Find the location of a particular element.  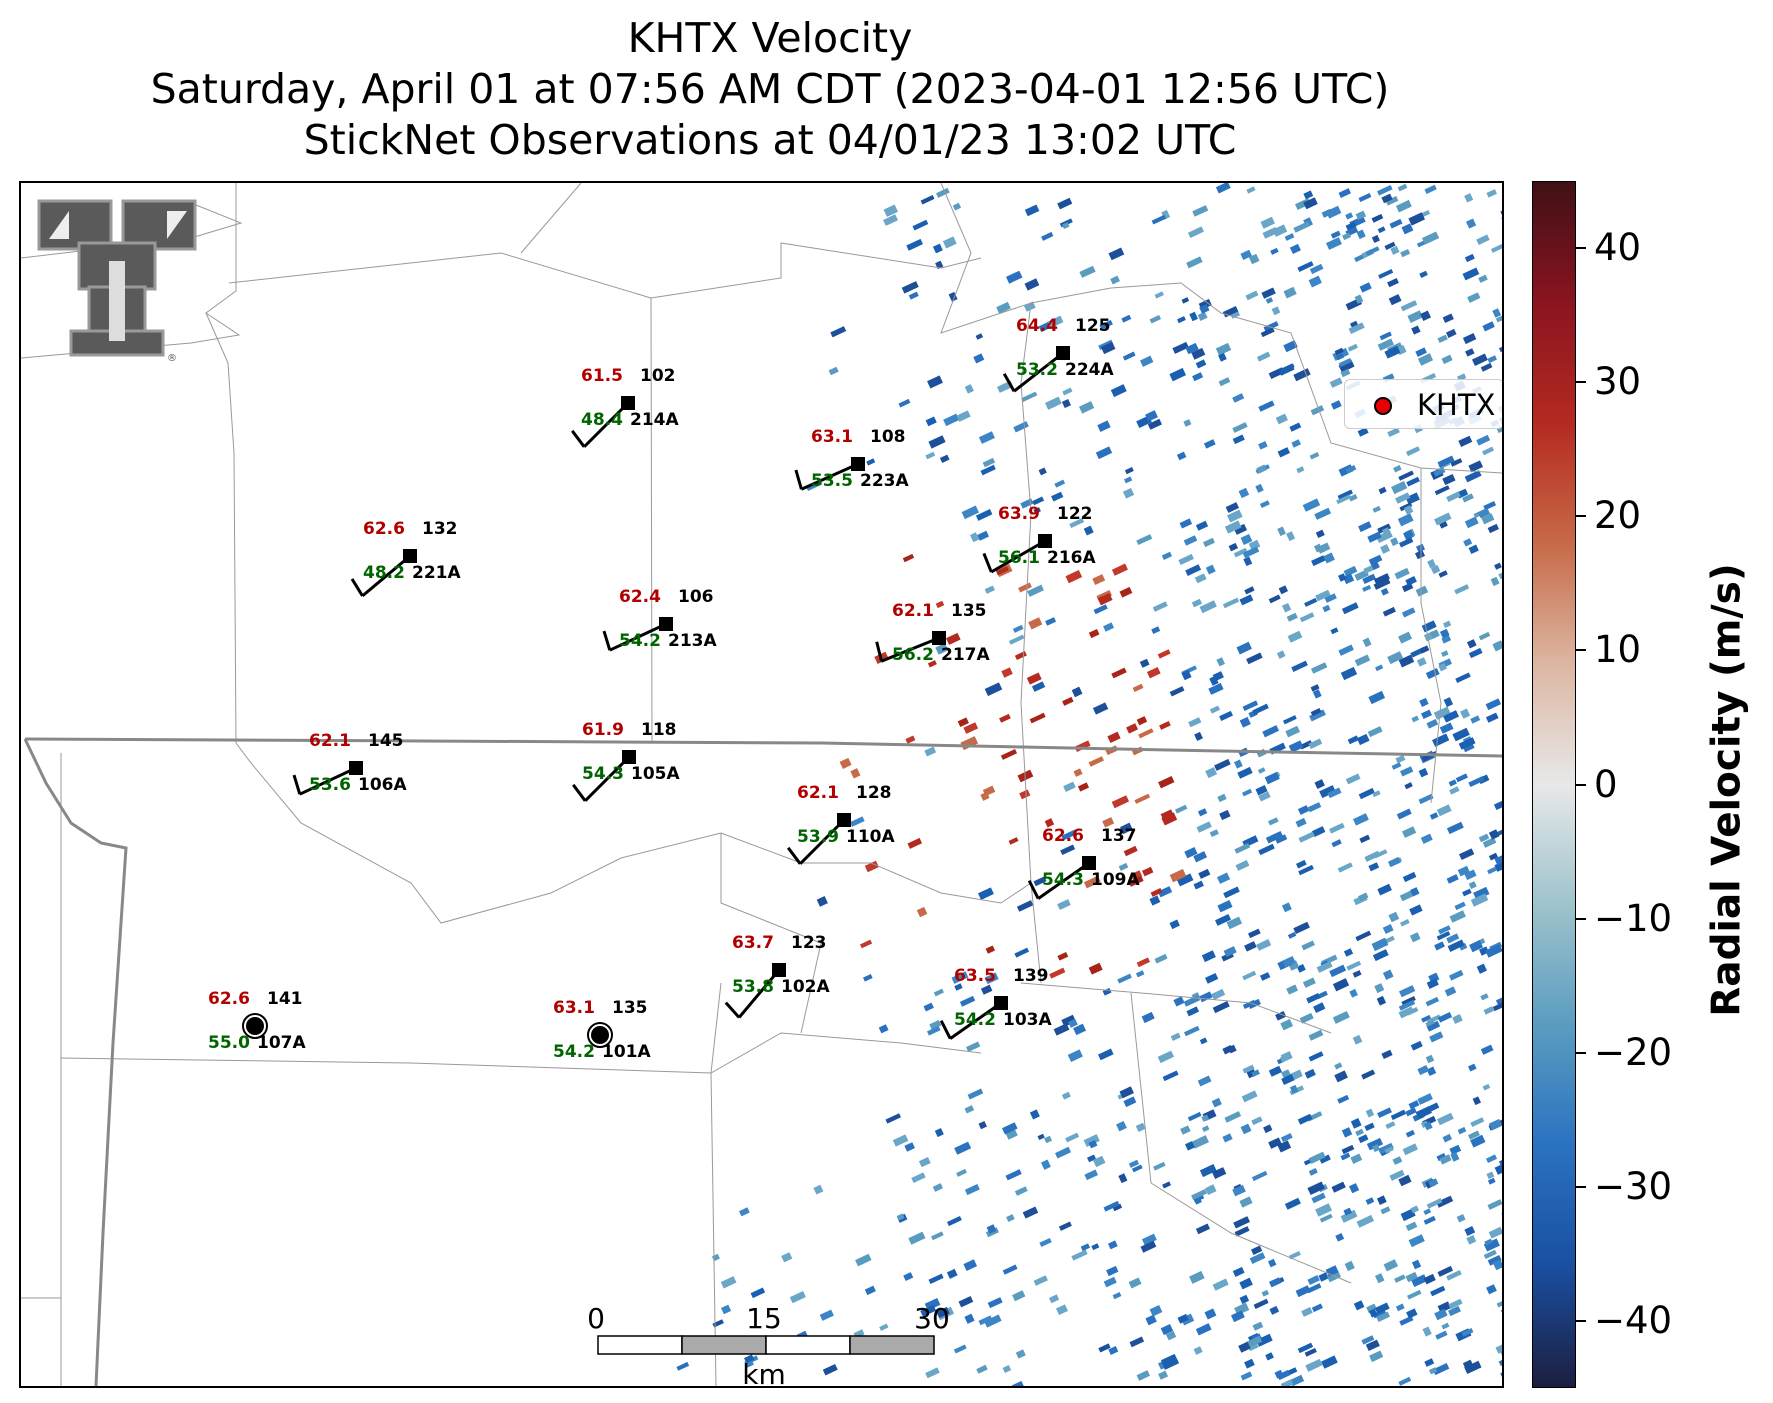

county-border is located at coordinates (1241, 1138).